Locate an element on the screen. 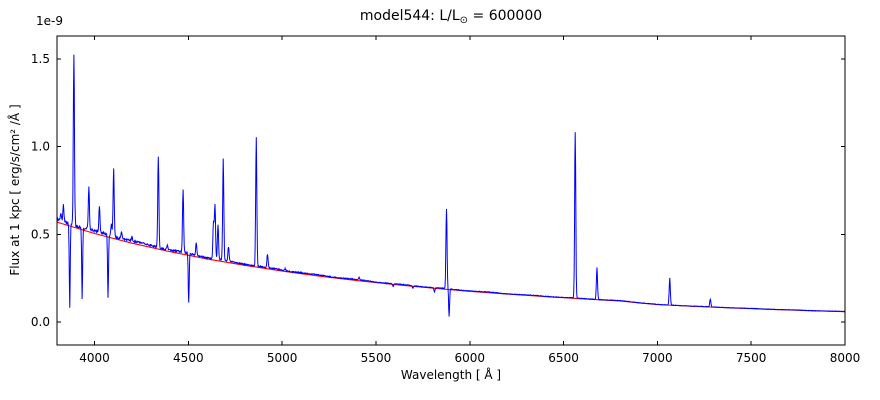  x-tick-label: 4000 is located at coordinates (94, 358).